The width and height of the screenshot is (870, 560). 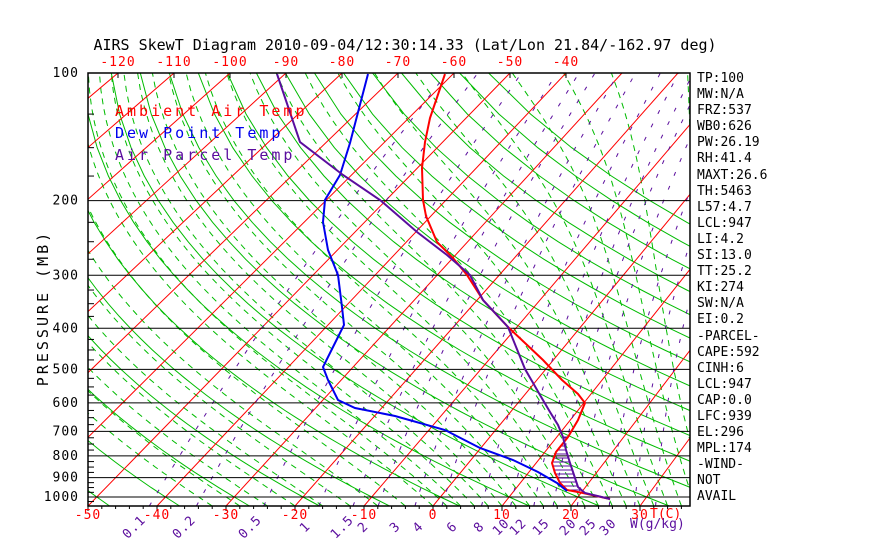 I want to click on top-temp-label: -80, so click(x=342, y=62).